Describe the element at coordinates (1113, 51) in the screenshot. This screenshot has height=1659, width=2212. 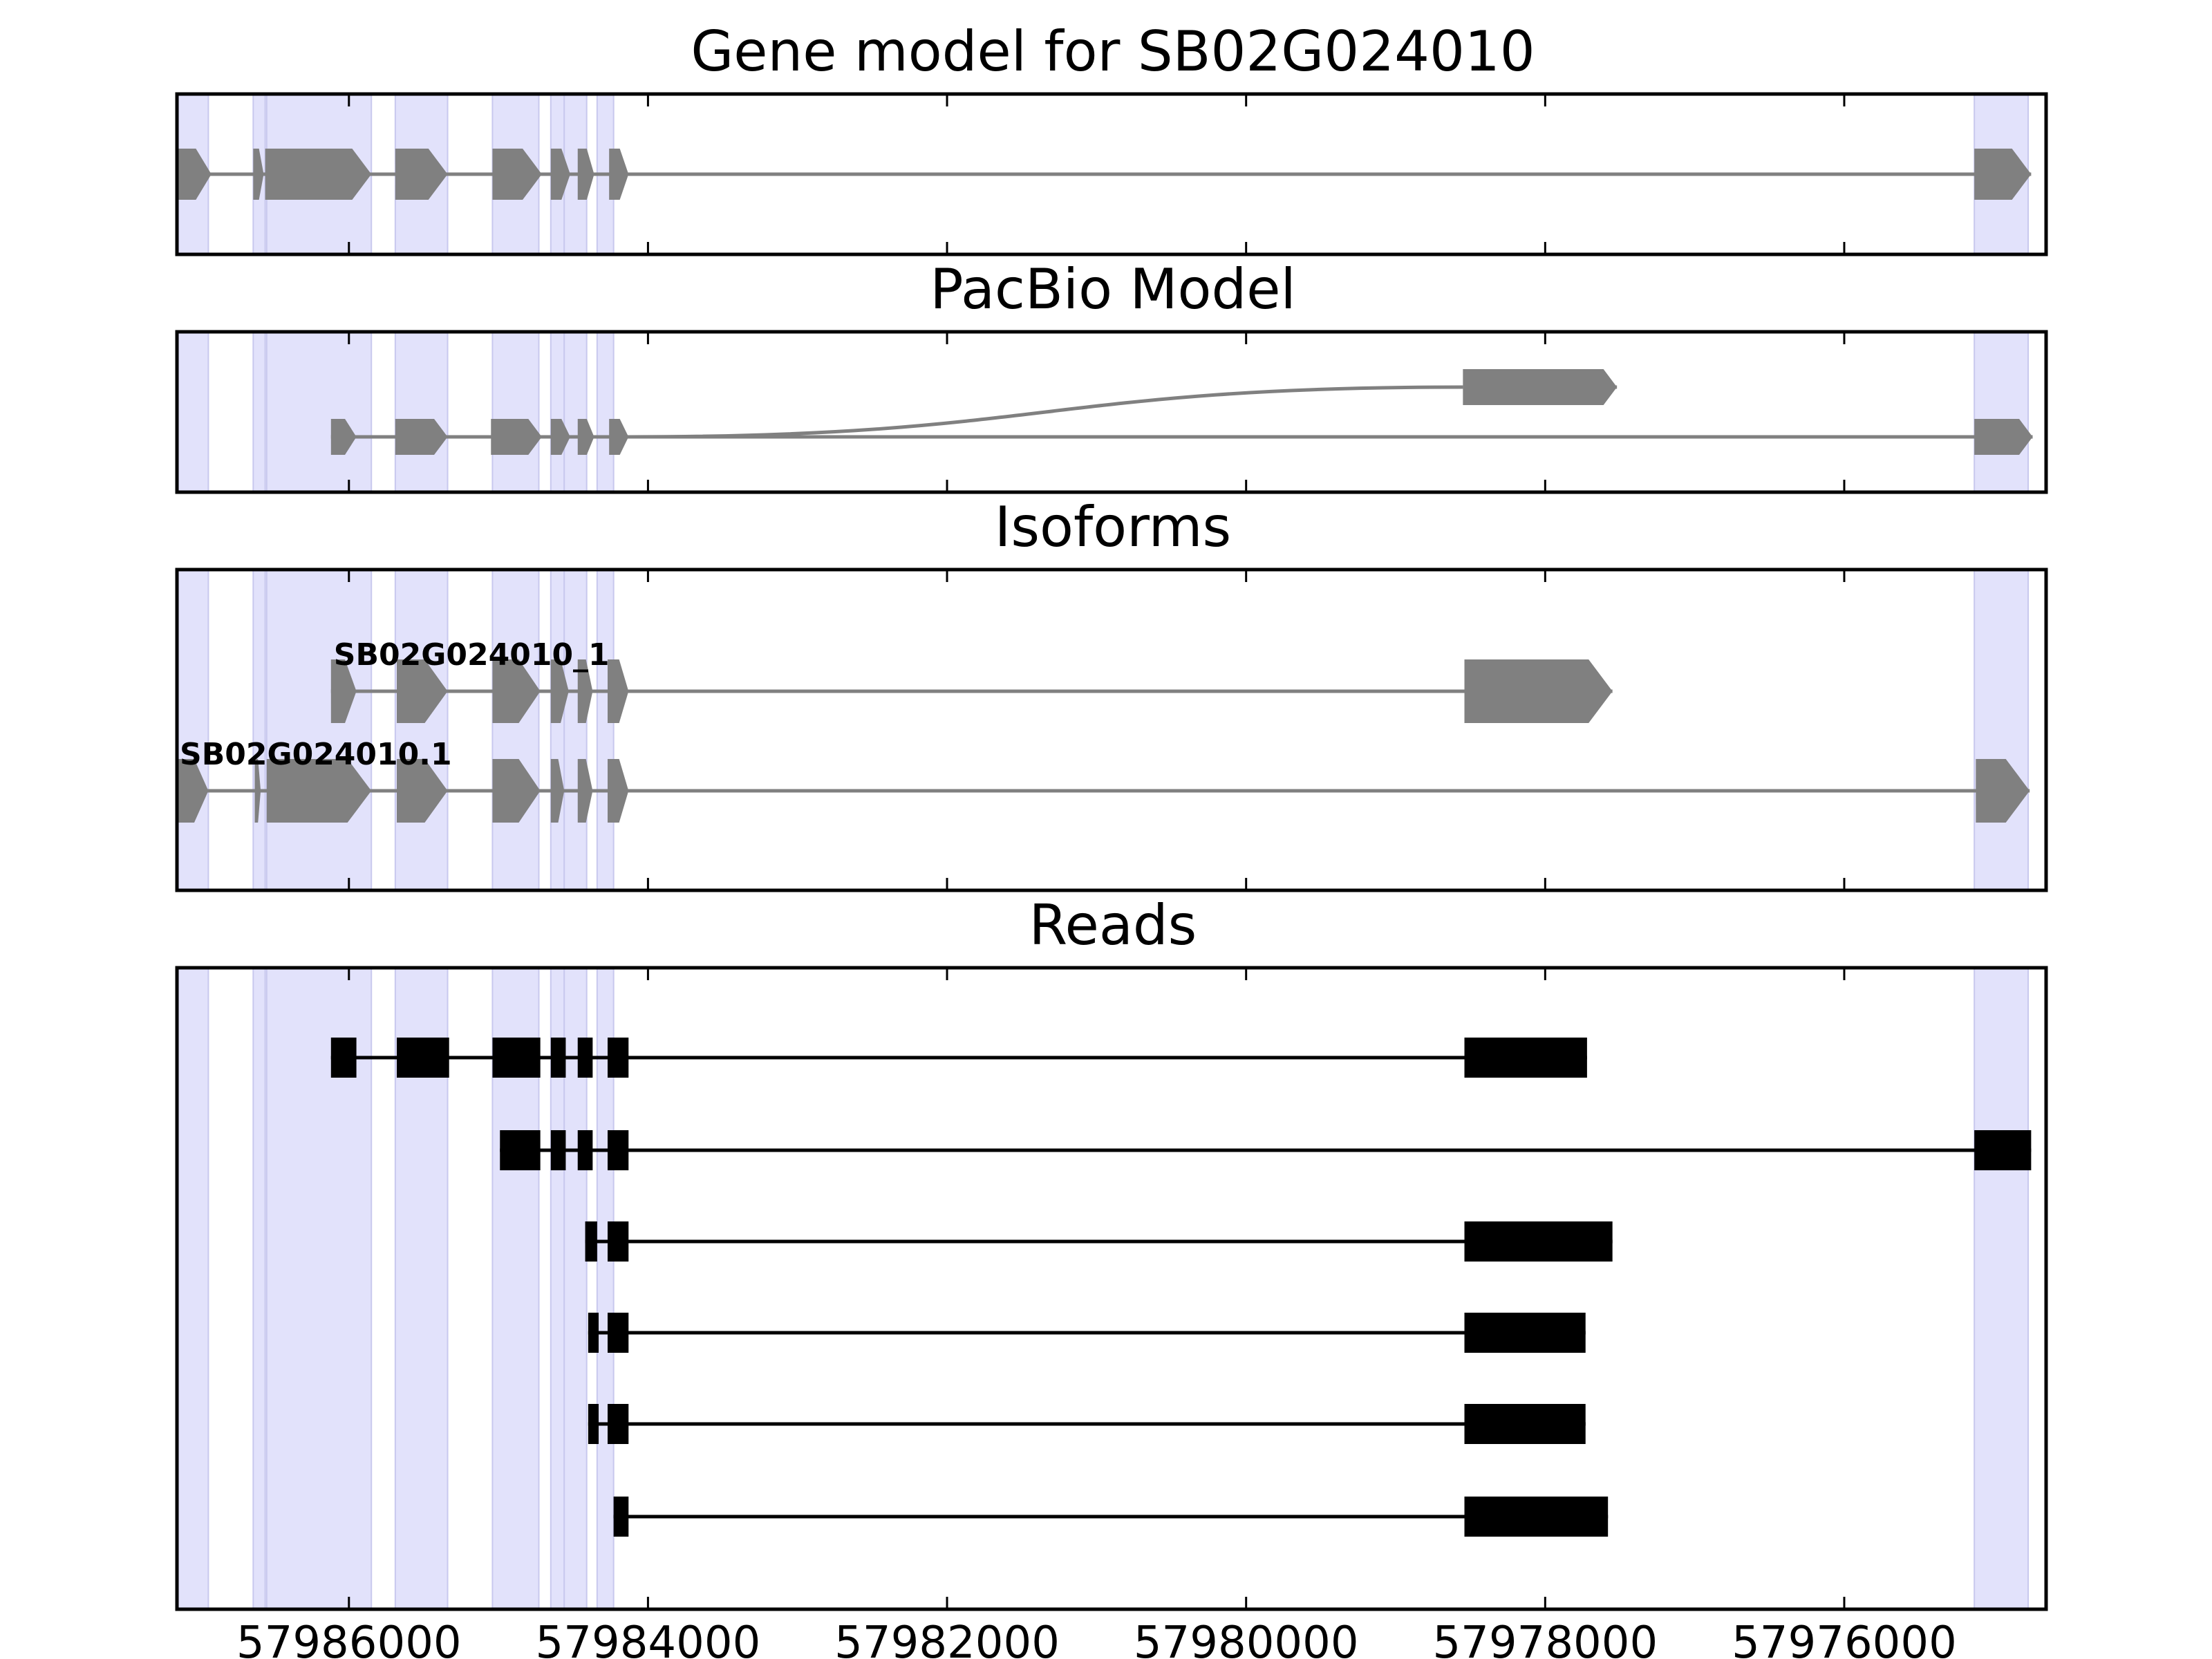
I see `panel-title-gene-model: Gene model for SB02G024010` at that location.